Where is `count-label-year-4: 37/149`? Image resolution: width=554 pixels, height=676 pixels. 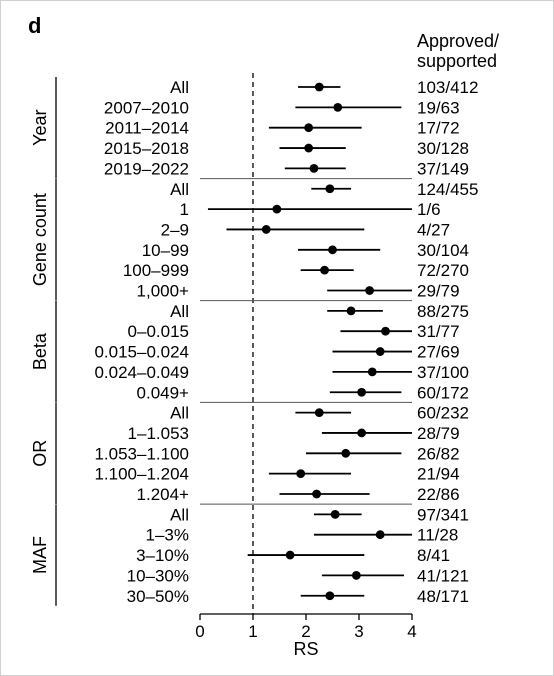
count-label-year-4: 37/149 is located at coordinates (443, 168).